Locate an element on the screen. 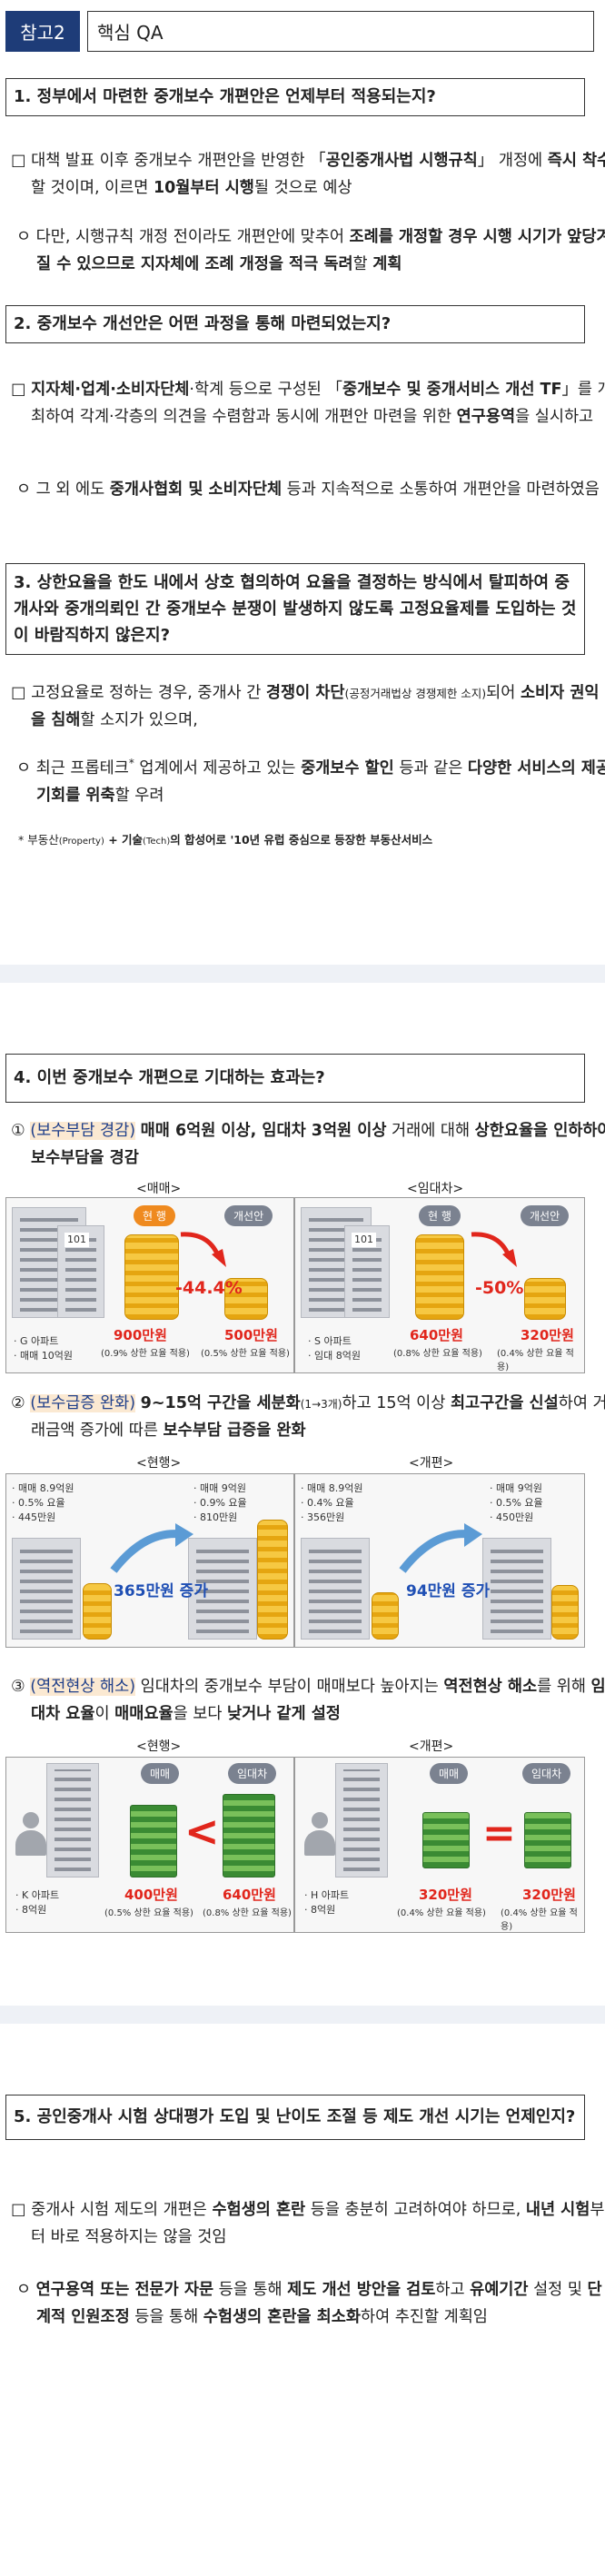  fig3-right-info: · H 아파트 · 8억원 is located at coordinates (327, 1903).